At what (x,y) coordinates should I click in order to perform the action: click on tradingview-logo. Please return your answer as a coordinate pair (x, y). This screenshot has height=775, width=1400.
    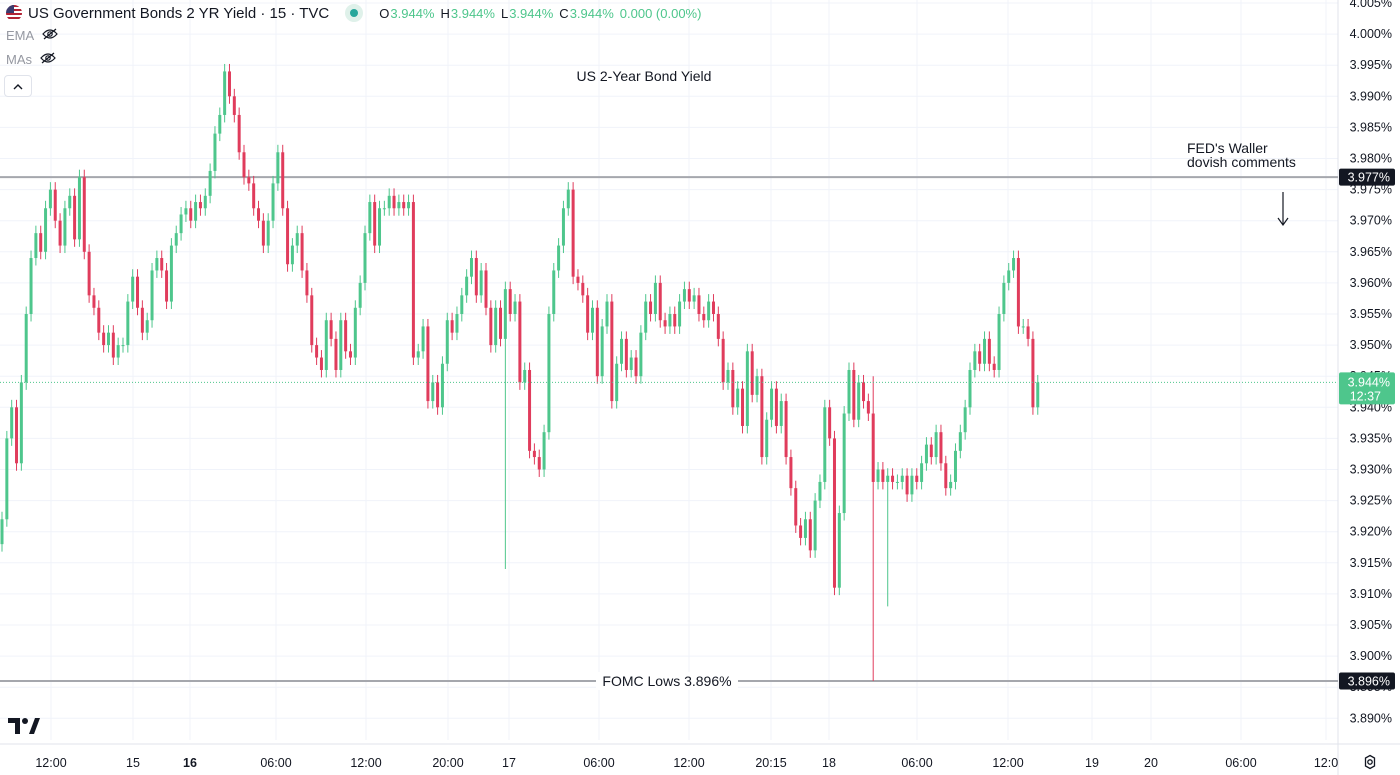
    Looking at the image, I should click on (24, 728).